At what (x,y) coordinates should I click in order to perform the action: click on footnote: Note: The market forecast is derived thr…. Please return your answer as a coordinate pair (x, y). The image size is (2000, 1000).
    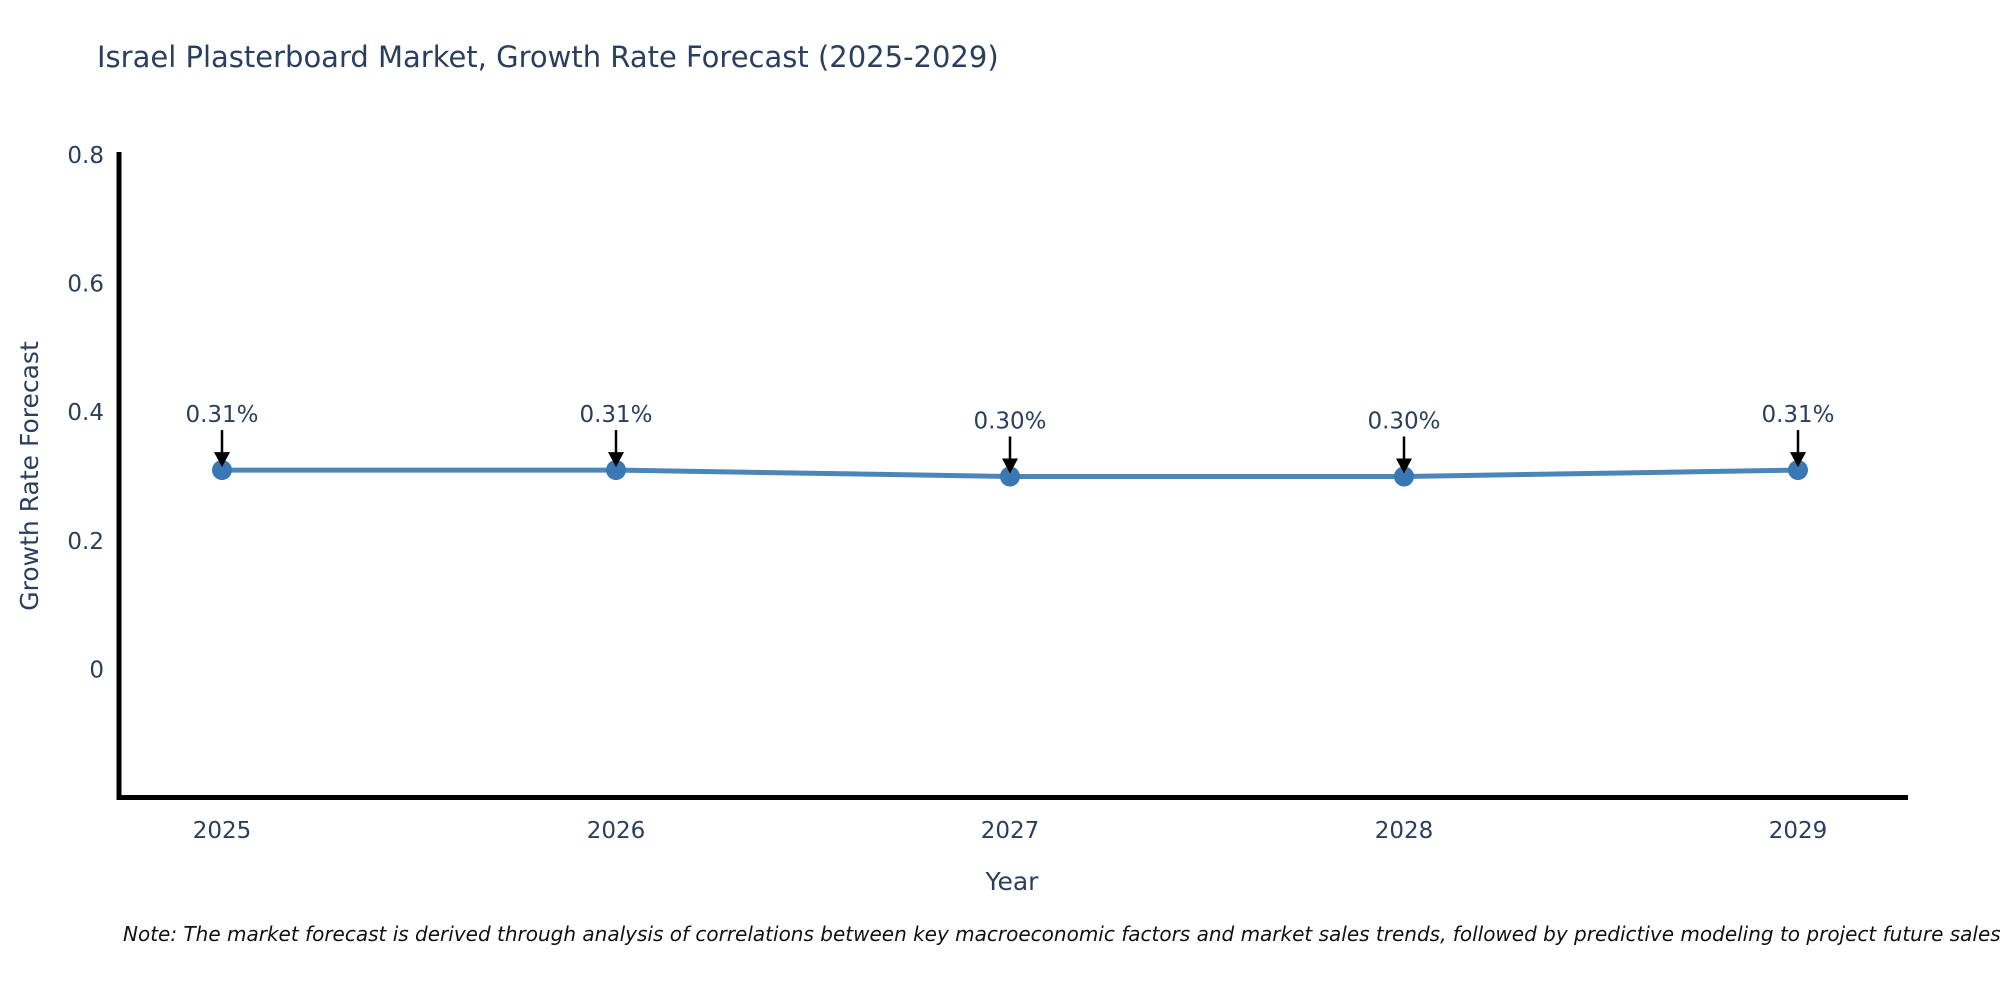
    Looking at the image, I should click on (1061, 934).